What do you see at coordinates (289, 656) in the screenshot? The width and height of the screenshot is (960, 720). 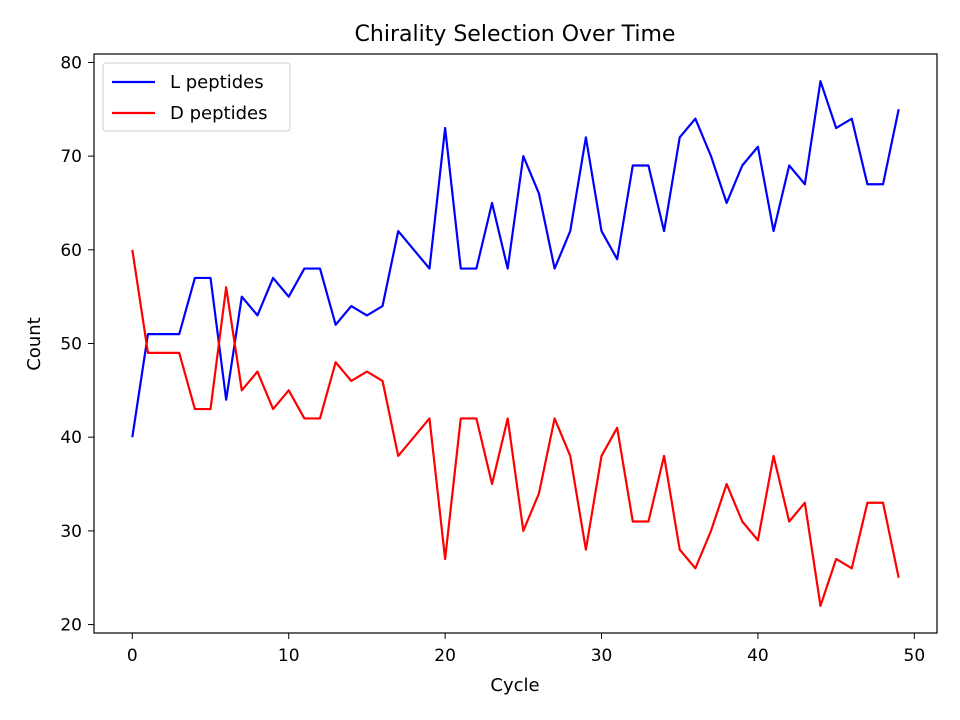 I see `x-tick-label: 10` at bounding box center [289, 656].